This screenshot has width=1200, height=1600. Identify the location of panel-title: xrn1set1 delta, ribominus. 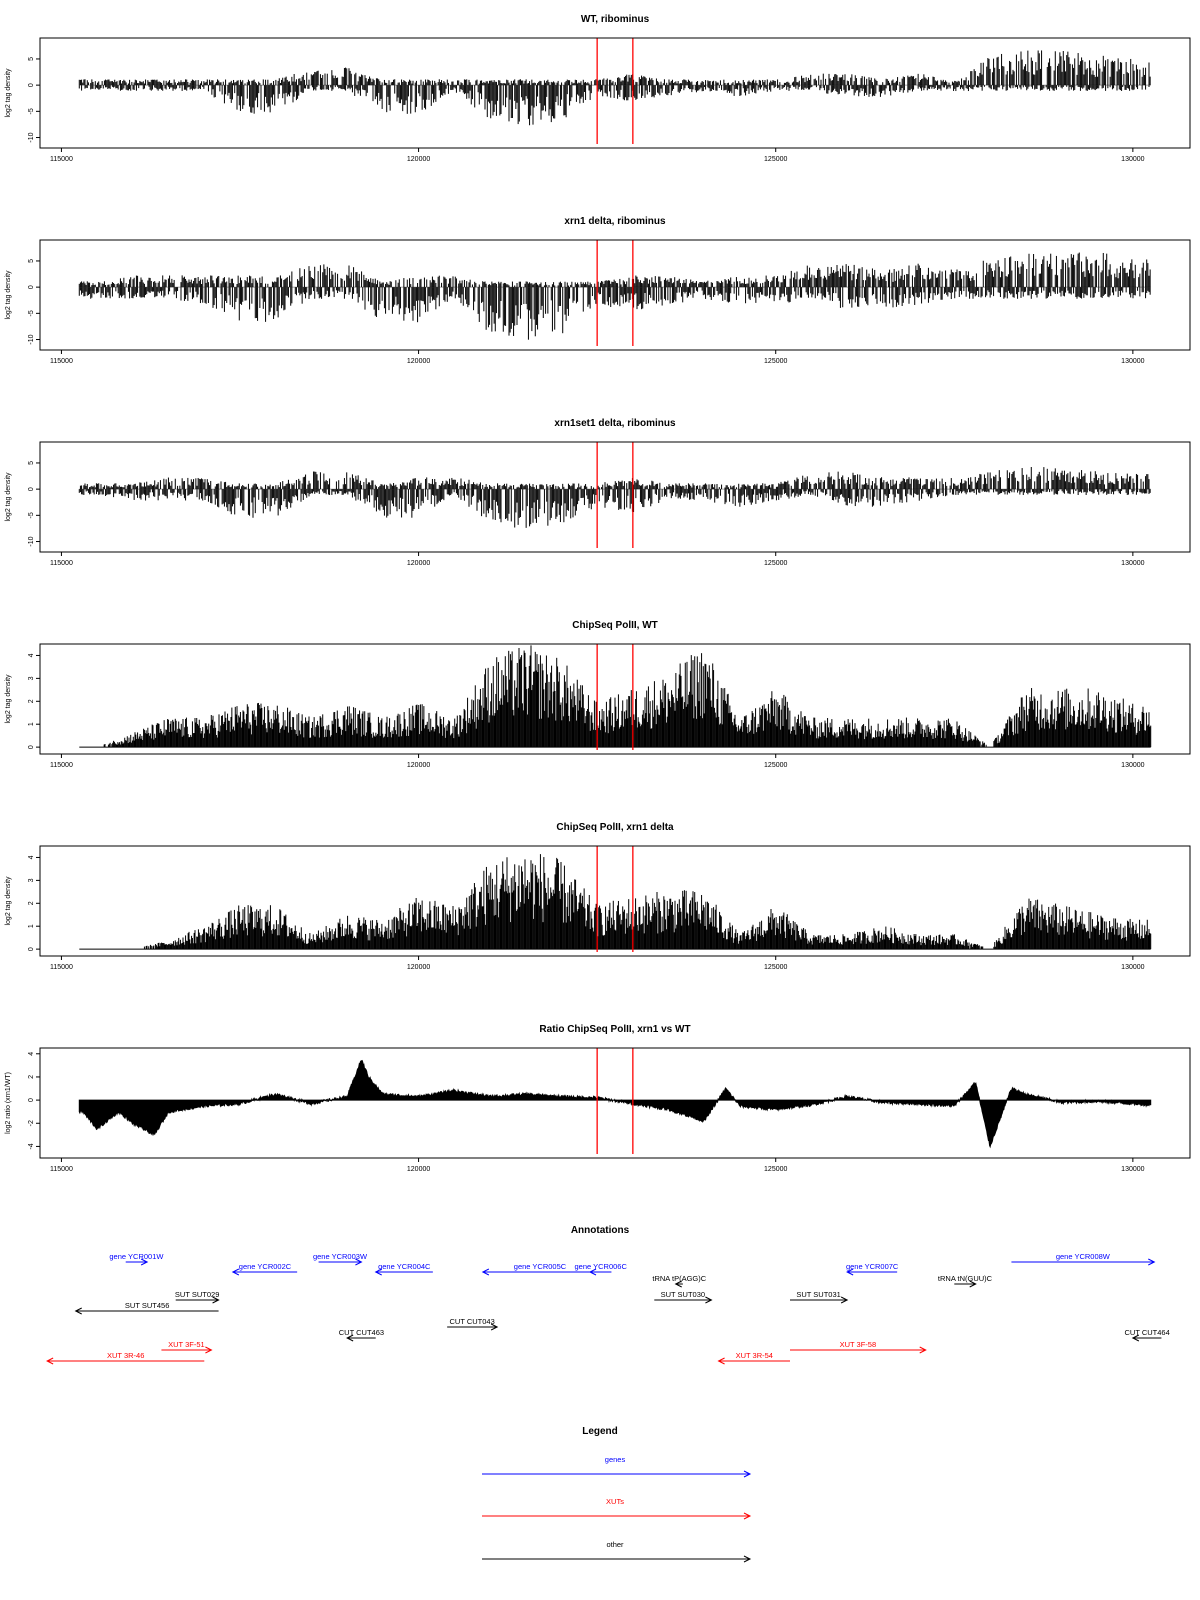
(615, 423).